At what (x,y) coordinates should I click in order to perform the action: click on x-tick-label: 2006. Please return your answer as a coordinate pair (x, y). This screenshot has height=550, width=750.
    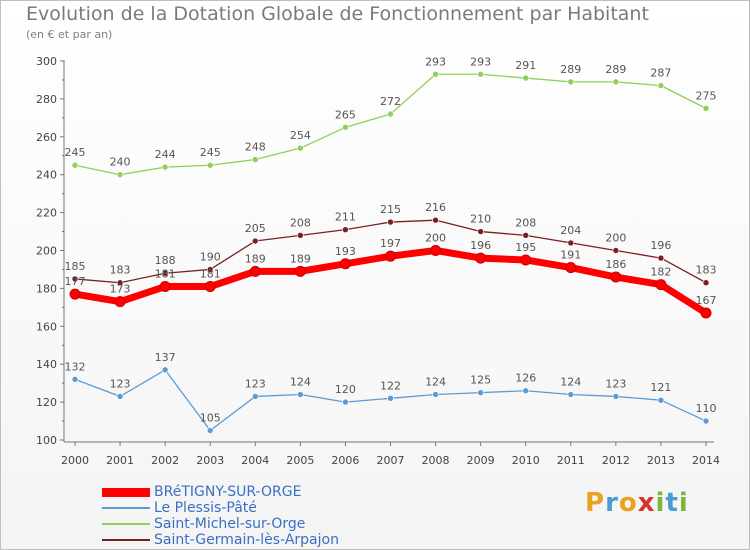
    Looking at the image, I should click on (345, 460).